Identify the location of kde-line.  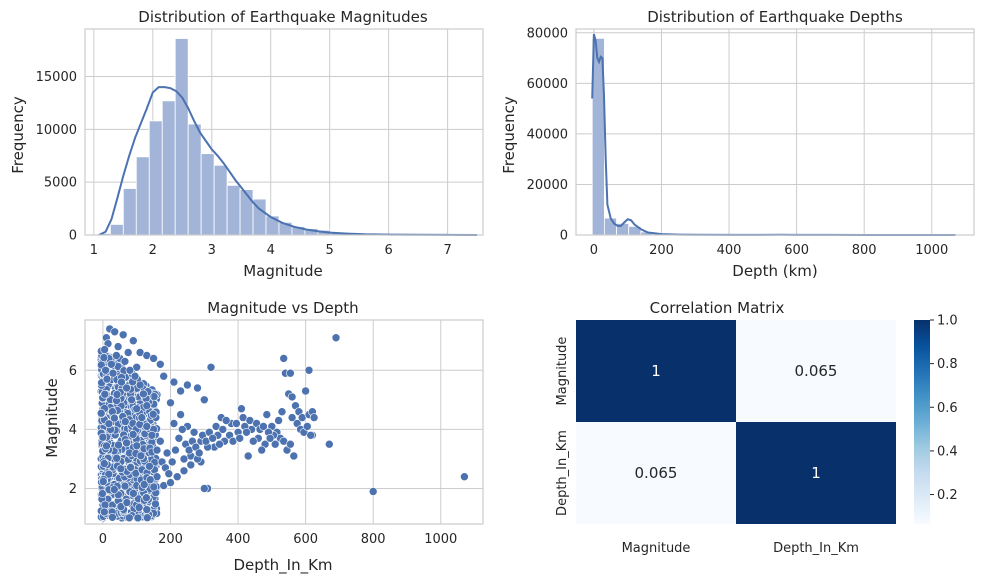
(773, 134).